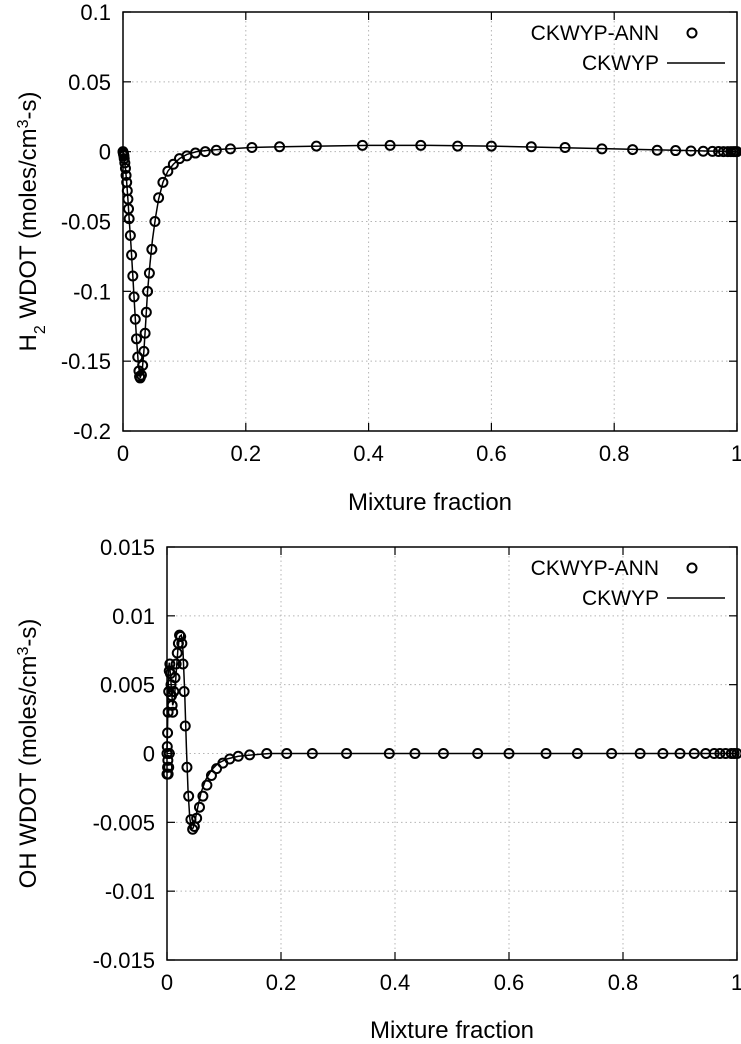 This screenshot has height=1044, width=741. What do you see at coordinates (124, 822) in the screenshot?
I see `y-tick-label: -0.005` at bounding box center [124, 822].